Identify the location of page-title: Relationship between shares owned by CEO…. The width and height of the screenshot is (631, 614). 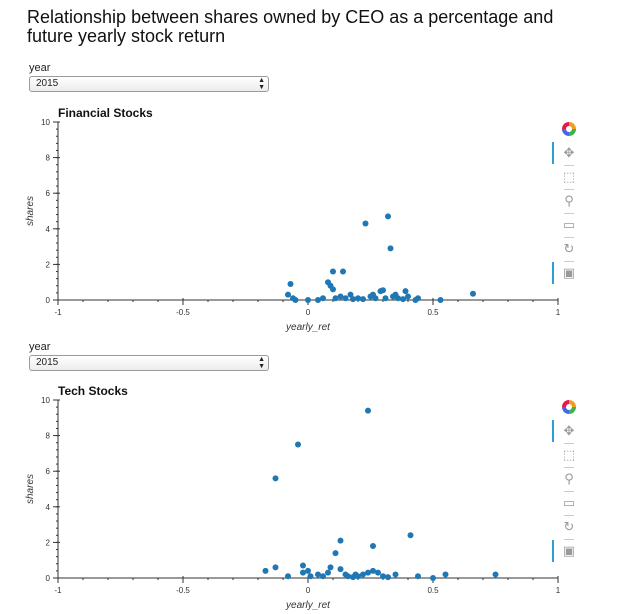
(290, 26).